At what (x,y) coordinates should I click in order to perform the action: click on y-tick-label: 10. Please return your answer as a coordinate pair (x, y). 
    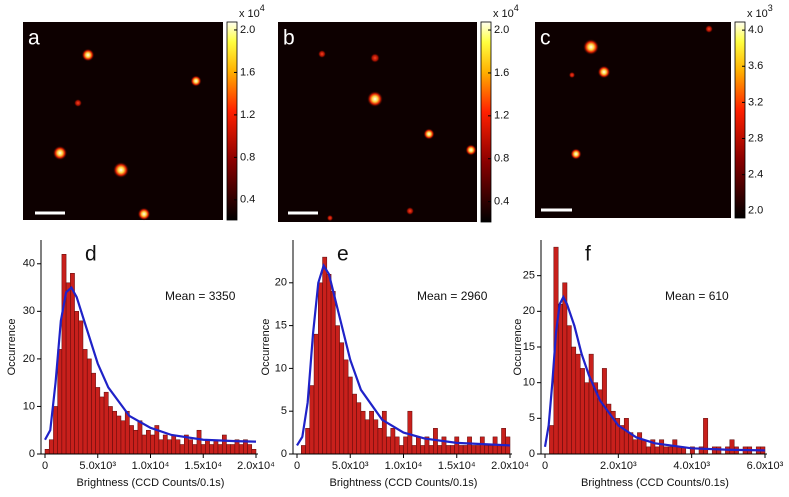
    Looking at the image, I should click on (529, 383).